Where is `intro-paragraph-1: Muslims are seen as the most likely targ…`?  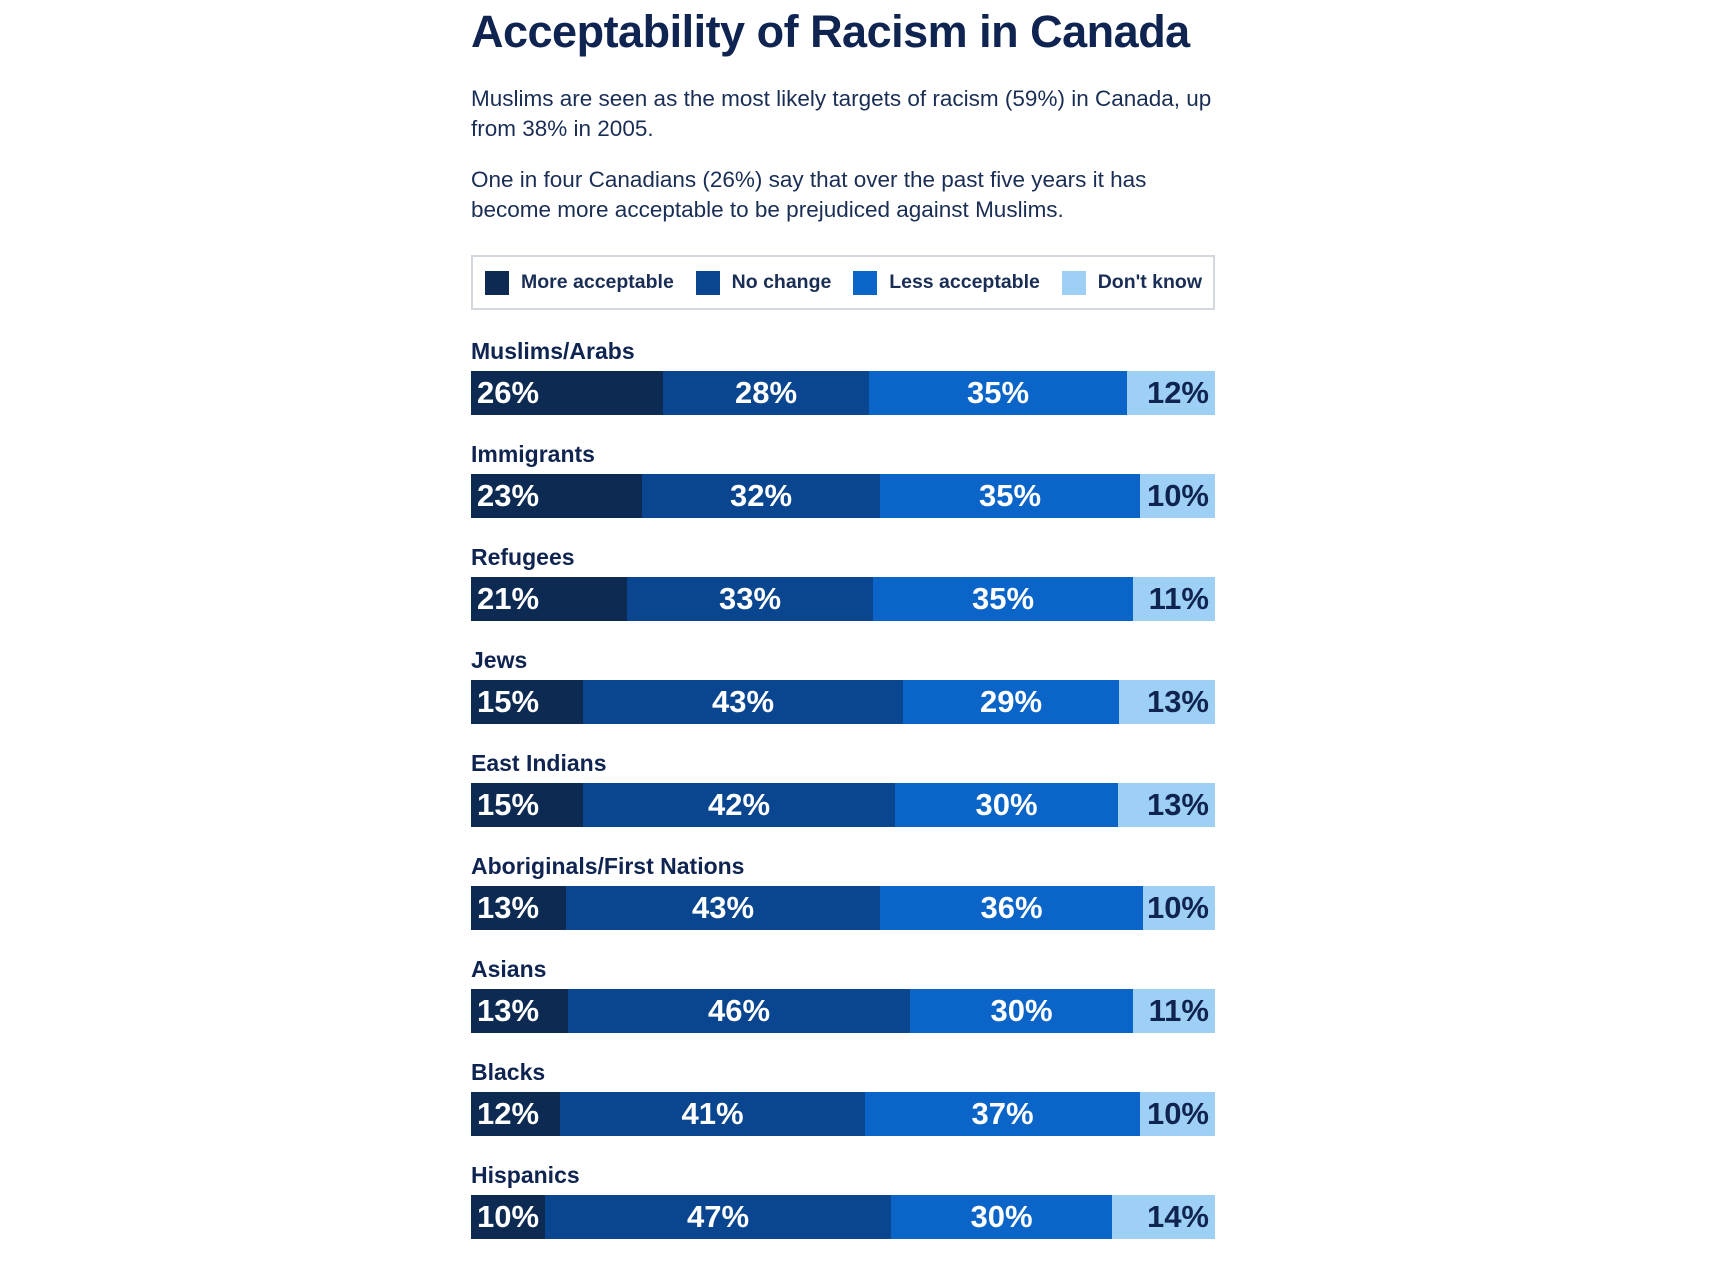 intro-paragraph-1: Muslims are seen as the most likely targ… is located at coordinates (841, 113).